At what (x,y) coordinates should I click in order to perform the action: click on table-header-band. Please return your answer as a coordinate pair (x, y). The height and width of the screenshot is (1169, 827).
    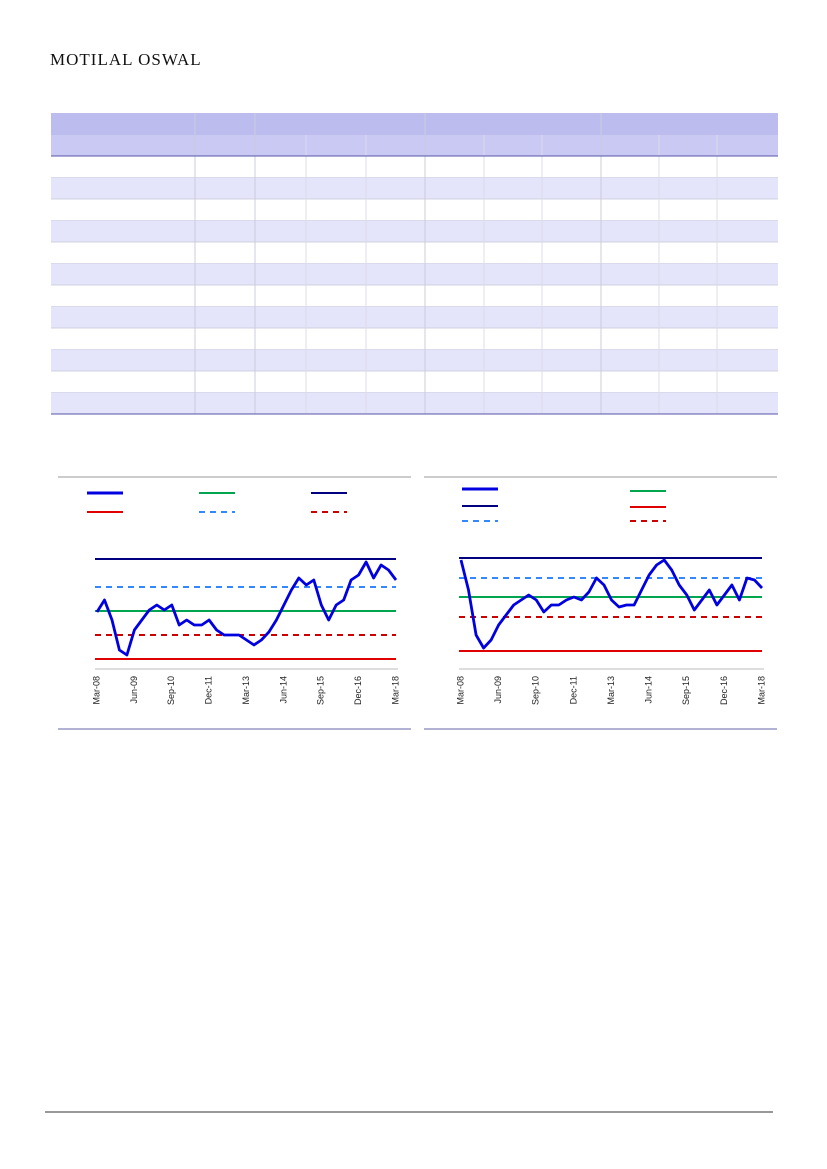
    Looking at the image, I should click on (414, 124).